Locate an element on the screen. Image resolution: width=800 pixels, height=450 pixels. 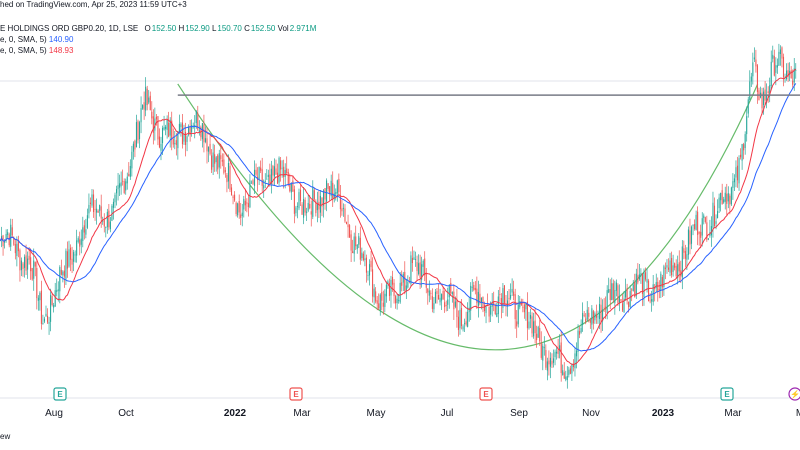
close-label: C is located at coordinates (247, 28).